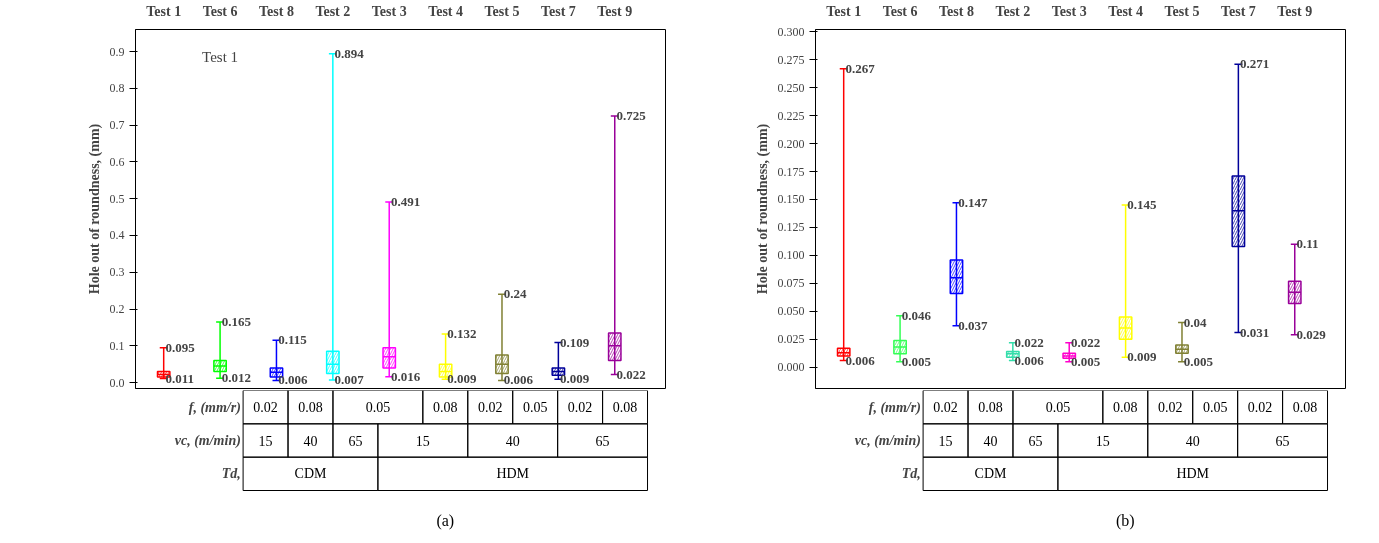 The height and width of the screenshot is (543, 1379). What do you see at coordinates (117, 235) in the screenshot?
I see `y-tick-label: 0.4` at bounding box center [117, 235].